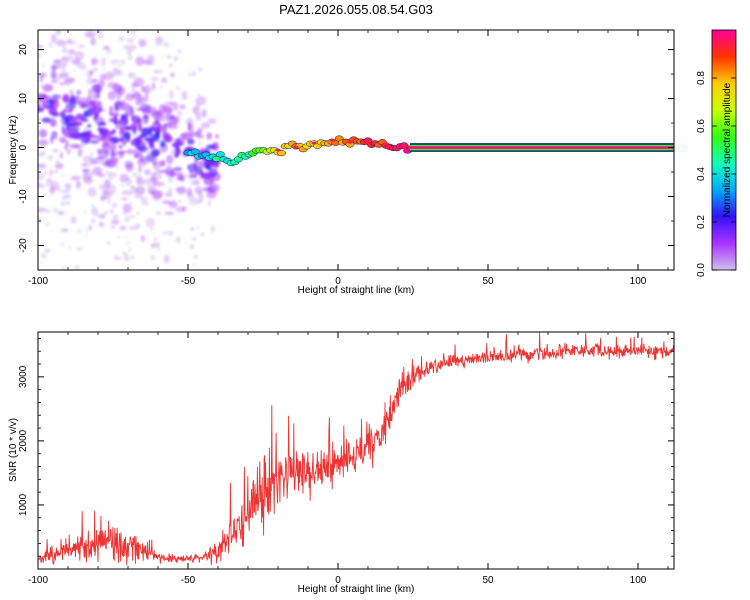 The height and width of the screenshot is (600, 750). I want to click on spectrogram-x-label: Height of straight line (km), so click(356, 290).